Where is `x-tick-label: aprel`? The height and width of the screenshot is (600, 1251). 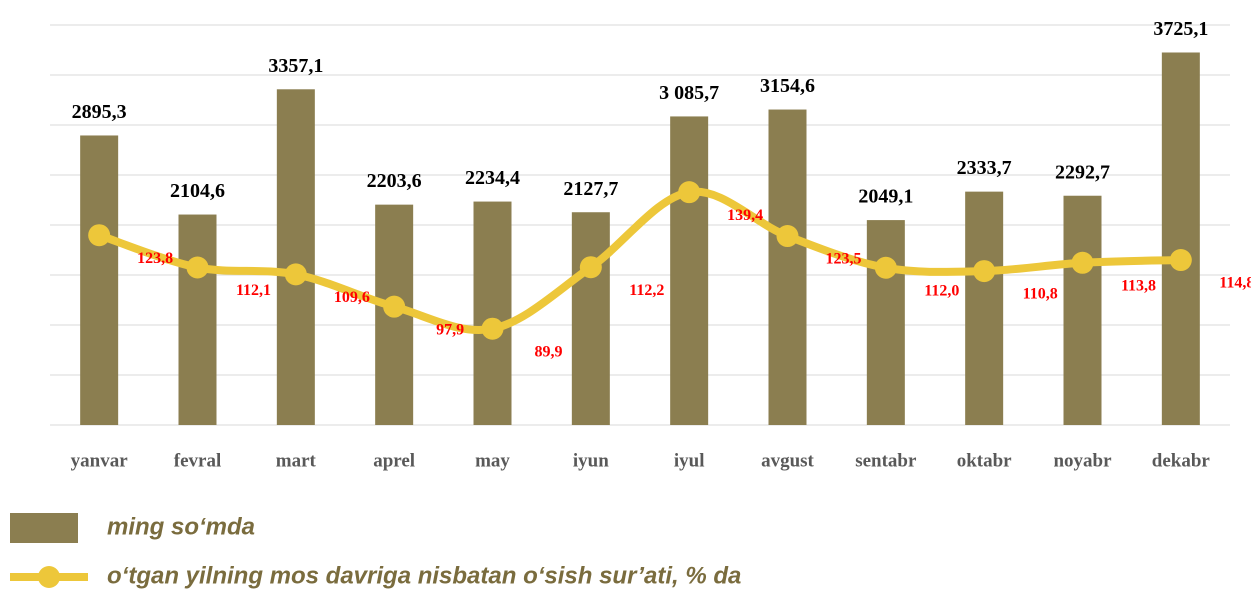
x-tick-label: aprel is located at coordinates (394, 460).